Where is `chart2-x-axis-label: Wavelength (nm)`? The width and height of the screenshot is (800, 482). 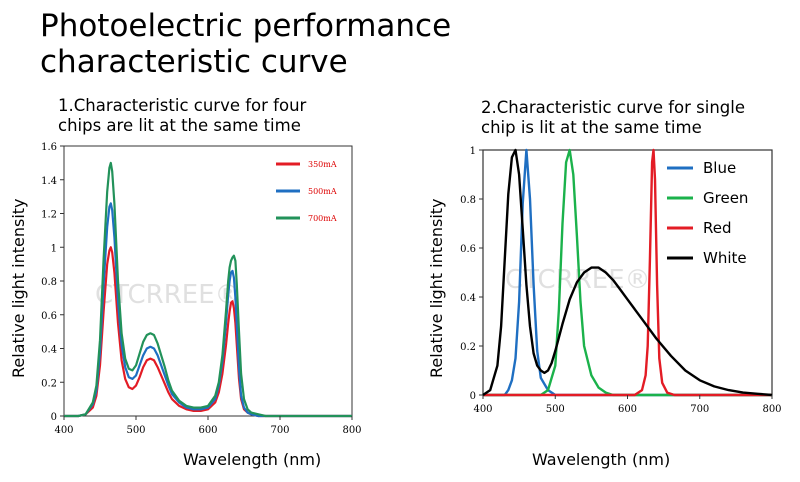 chart2-x-axis-label: Wavelength (nm) is located at coordinates (601, 459).